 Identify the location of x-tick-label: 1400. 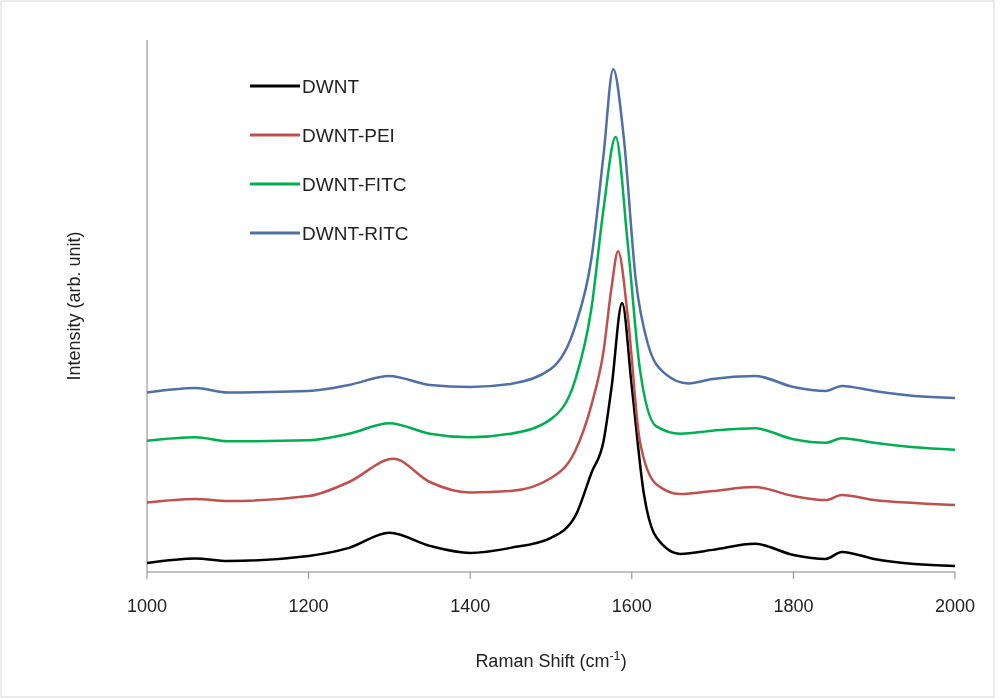
(470, 606).